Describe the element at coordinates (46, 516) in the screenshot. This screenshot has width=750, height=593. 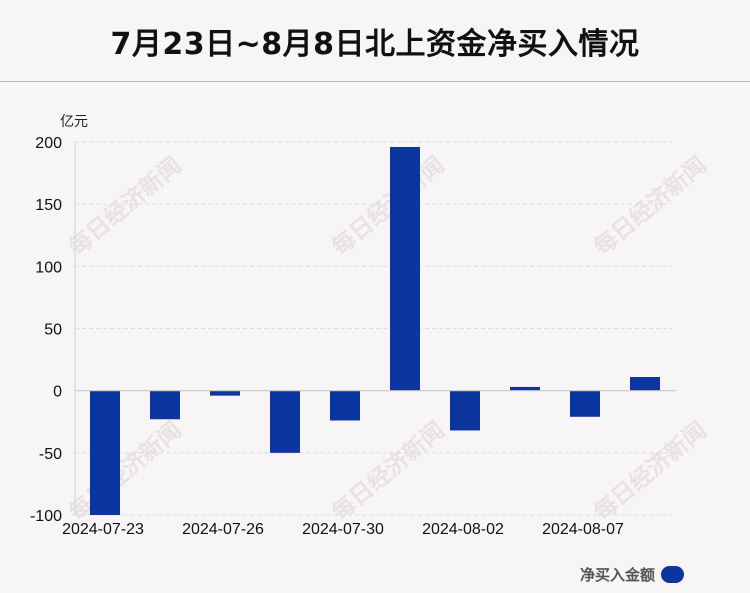
I see `y-tick-label: -100` at that location.